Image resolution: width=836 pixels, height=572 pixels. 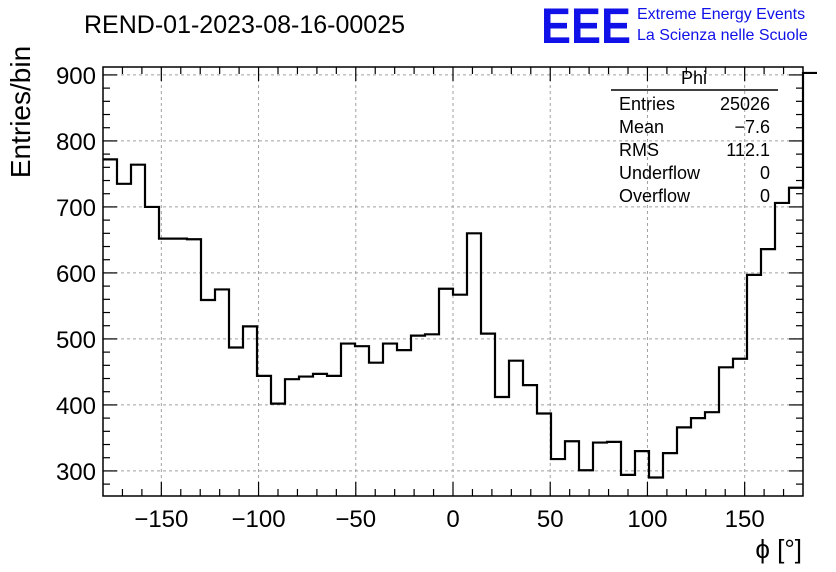 I want to click on chart-title: REND-01-2023-08-16-00025, so click(x=244, y=25).